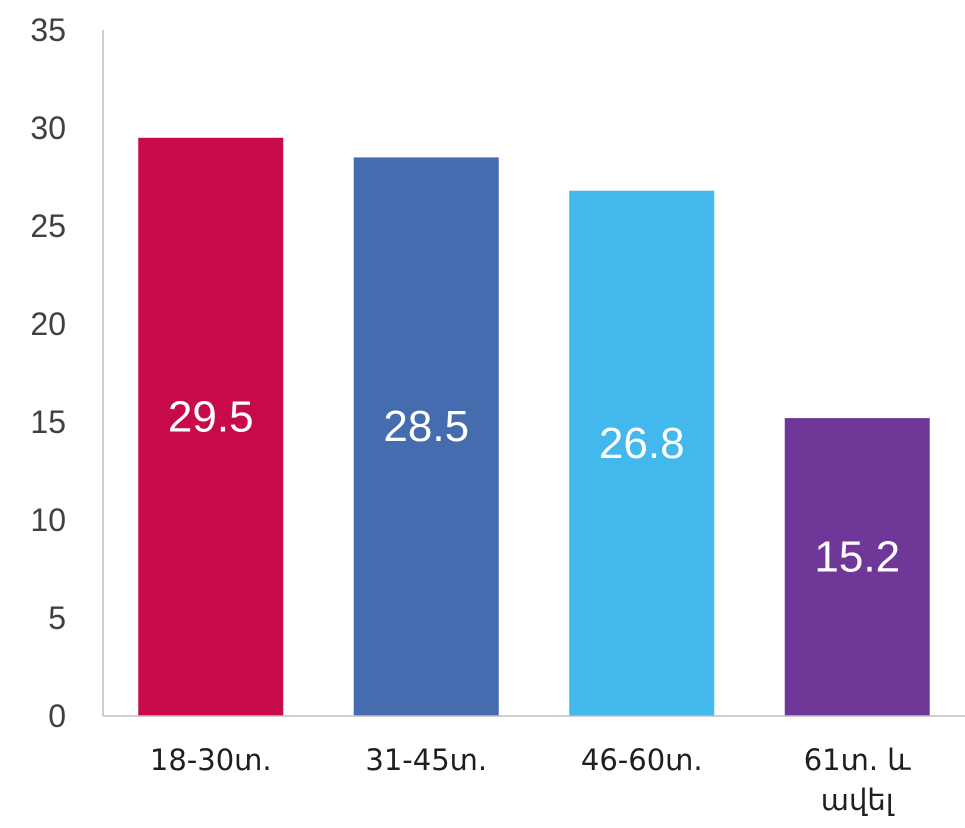 The image size is (965, 828). What do you see at coordinates (57, 716) in the screenshot?
I see `y-tick-label: 0` at bounding box center [57, 716].